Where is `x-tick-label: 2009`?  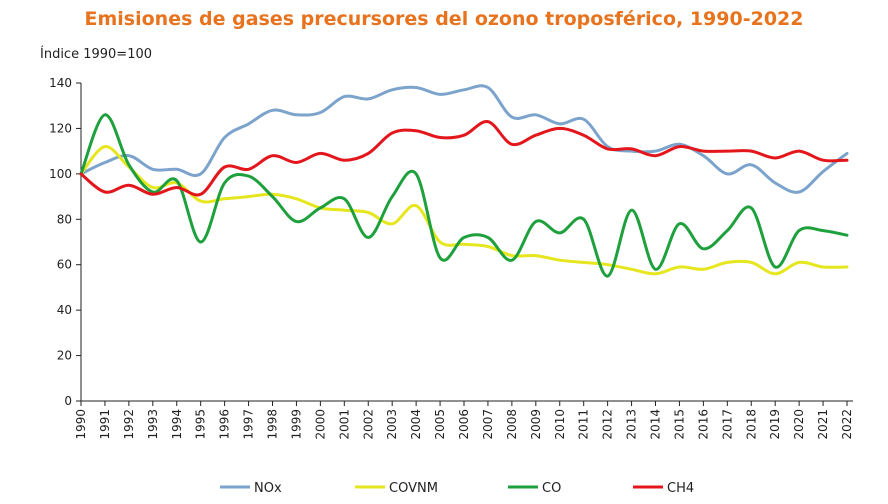 x-tick-label: 2009 is located at coordinates (536, 424).